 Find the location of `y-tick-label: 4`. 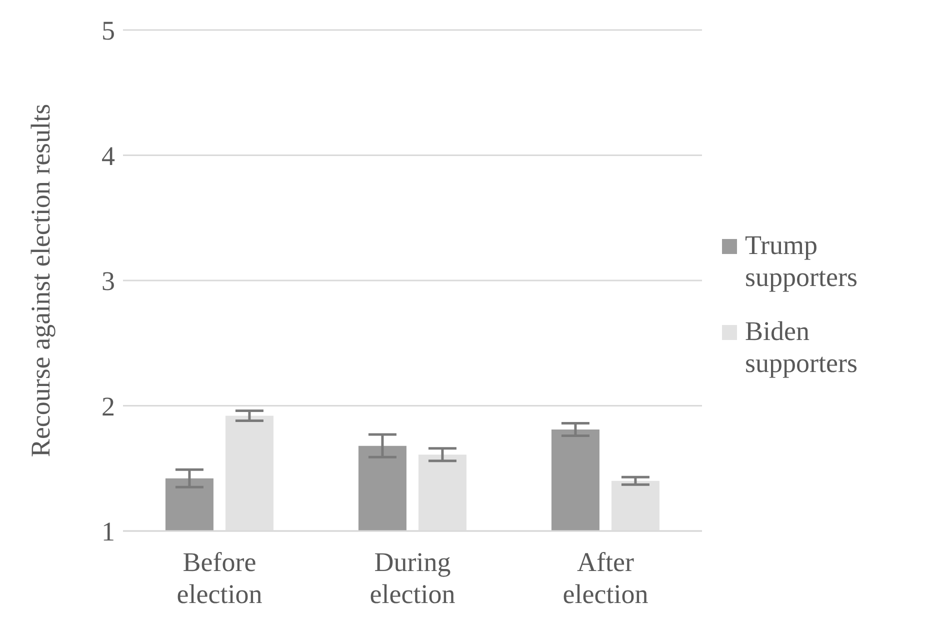

y-tick-label: 4 is located at coordinates (109, 155).